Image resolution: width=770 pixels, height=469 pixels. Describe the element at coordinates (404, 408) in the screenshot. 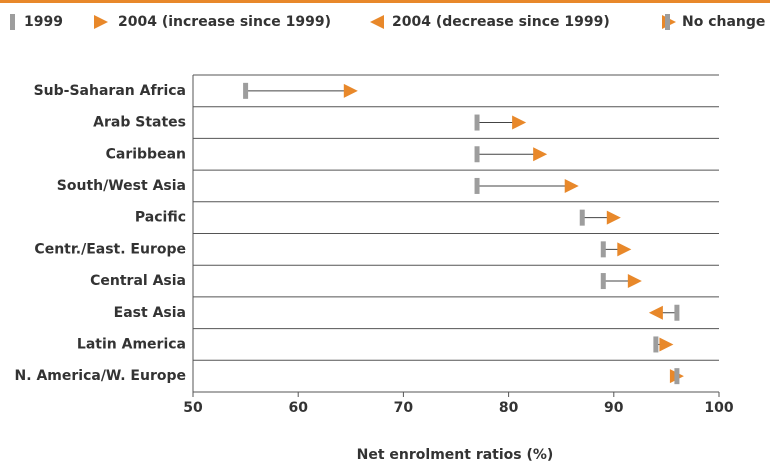

I see `x-tick-label: 70` at that location.